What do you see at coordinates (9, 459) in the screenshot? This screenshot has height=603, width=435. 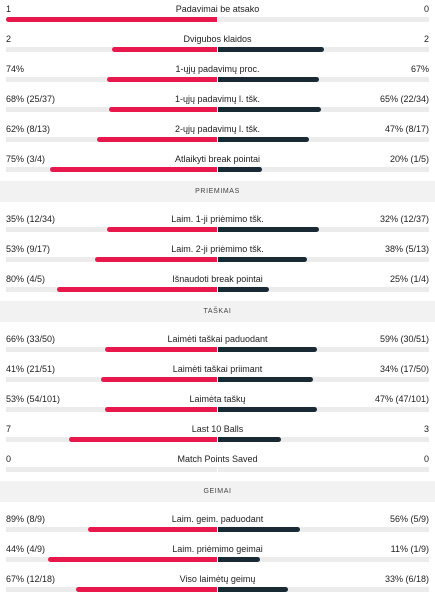 I see `left-value: 0` at bounding box center [9, 459].